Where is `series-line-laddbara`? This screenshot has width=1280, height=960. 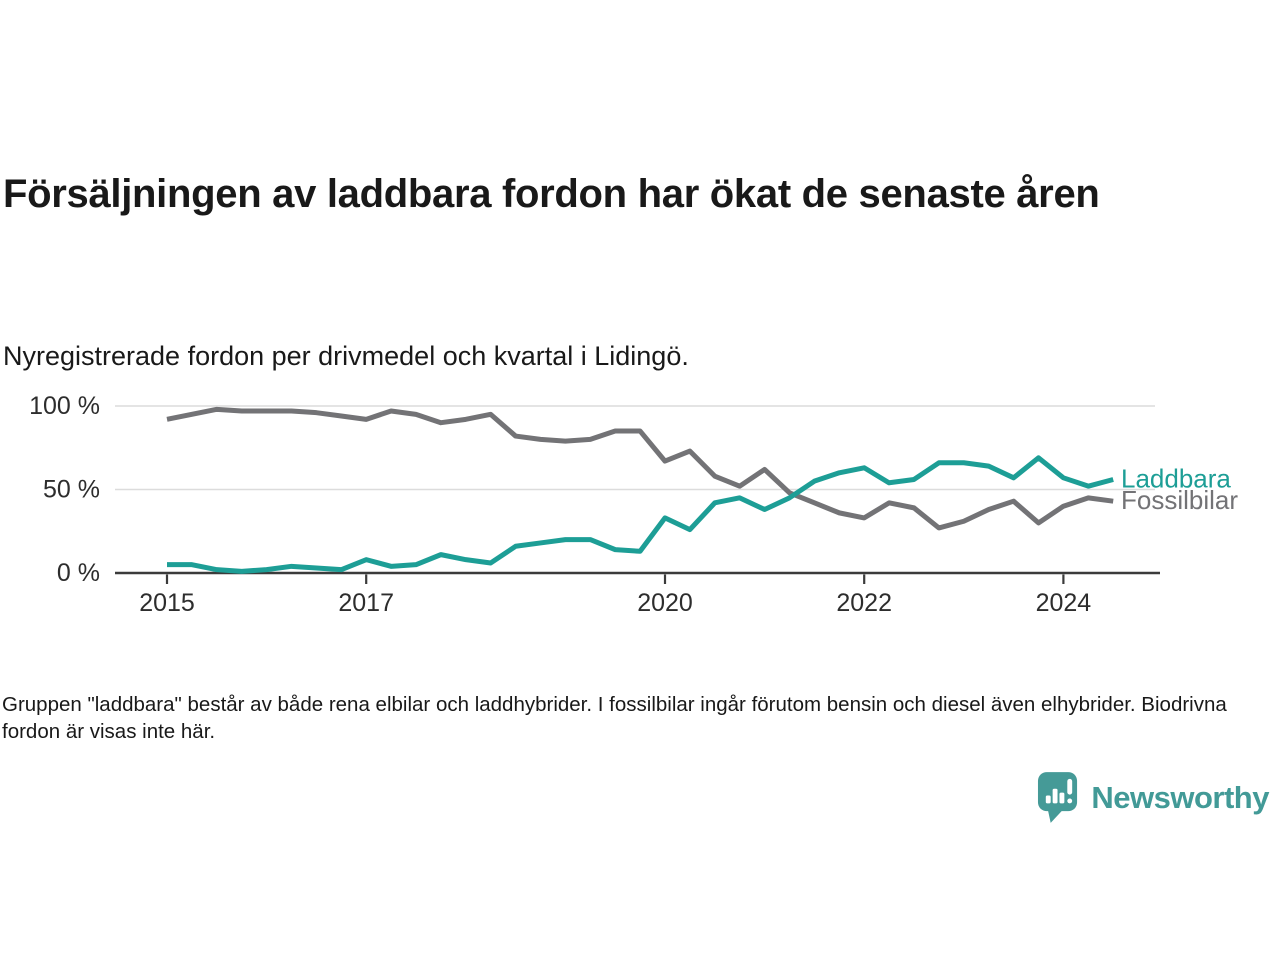
series-line-laddbara is located at coordinates (640, 514).